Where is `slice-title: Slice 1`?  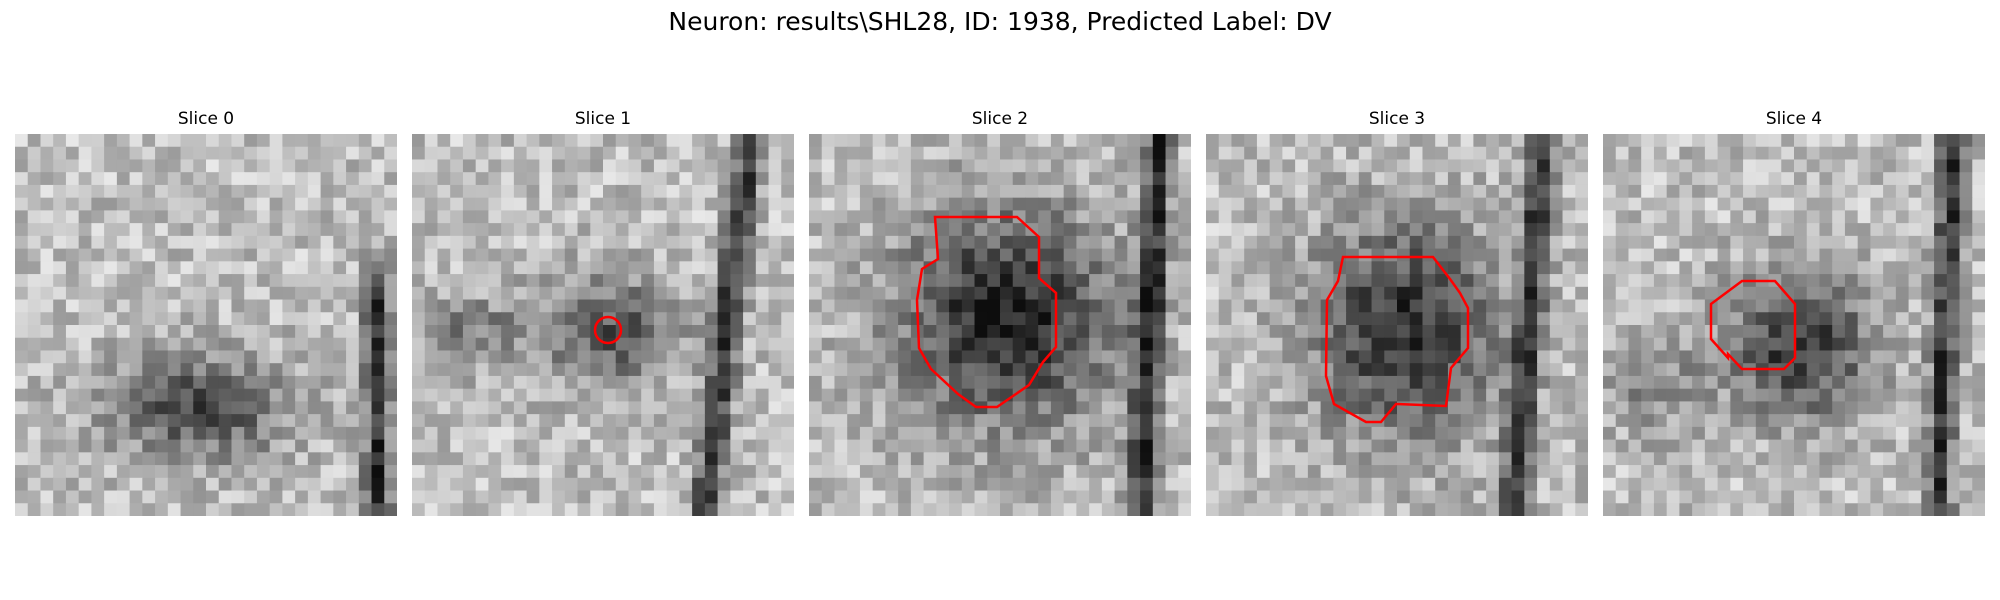 slice-title: Slice 1 is located at coordinates (603, 119).